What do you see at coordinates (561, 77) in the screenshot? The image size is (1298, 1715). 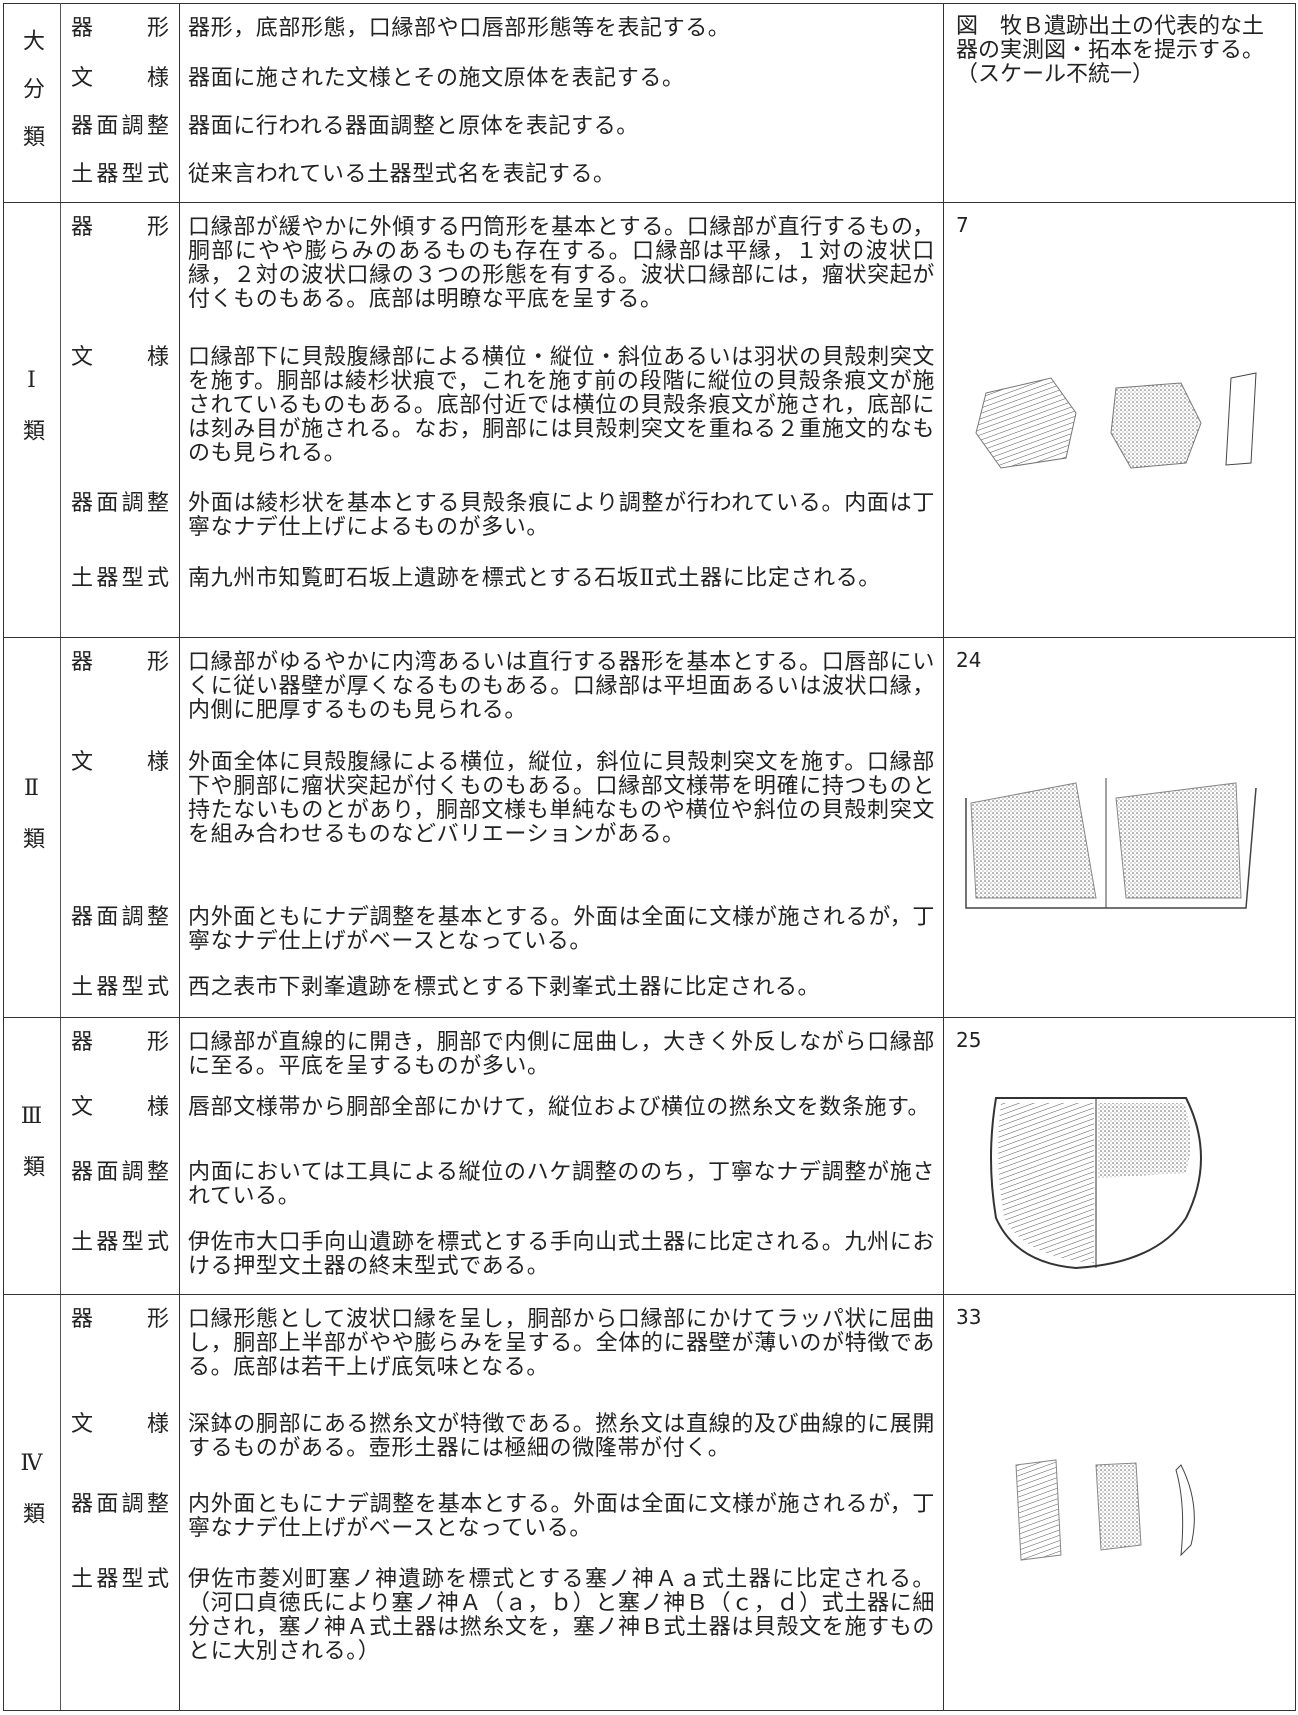 I see `description: 器面に施された文様とその施文原体を表記する。` at bounding box center [561, 77].